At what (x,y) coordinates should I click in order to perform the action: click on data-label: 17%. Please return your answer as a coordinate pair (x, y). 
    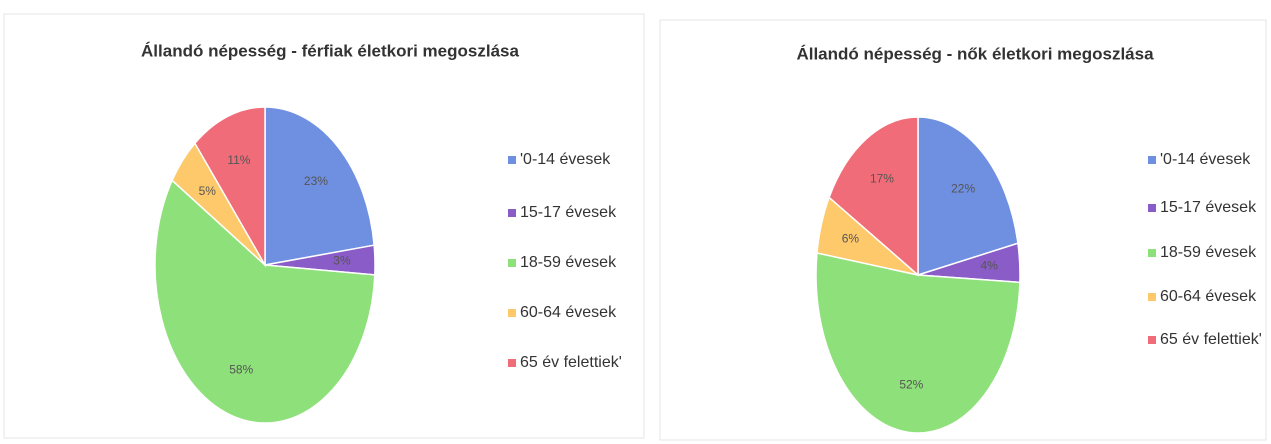
    Looking at the image, I should click on (882, 179).